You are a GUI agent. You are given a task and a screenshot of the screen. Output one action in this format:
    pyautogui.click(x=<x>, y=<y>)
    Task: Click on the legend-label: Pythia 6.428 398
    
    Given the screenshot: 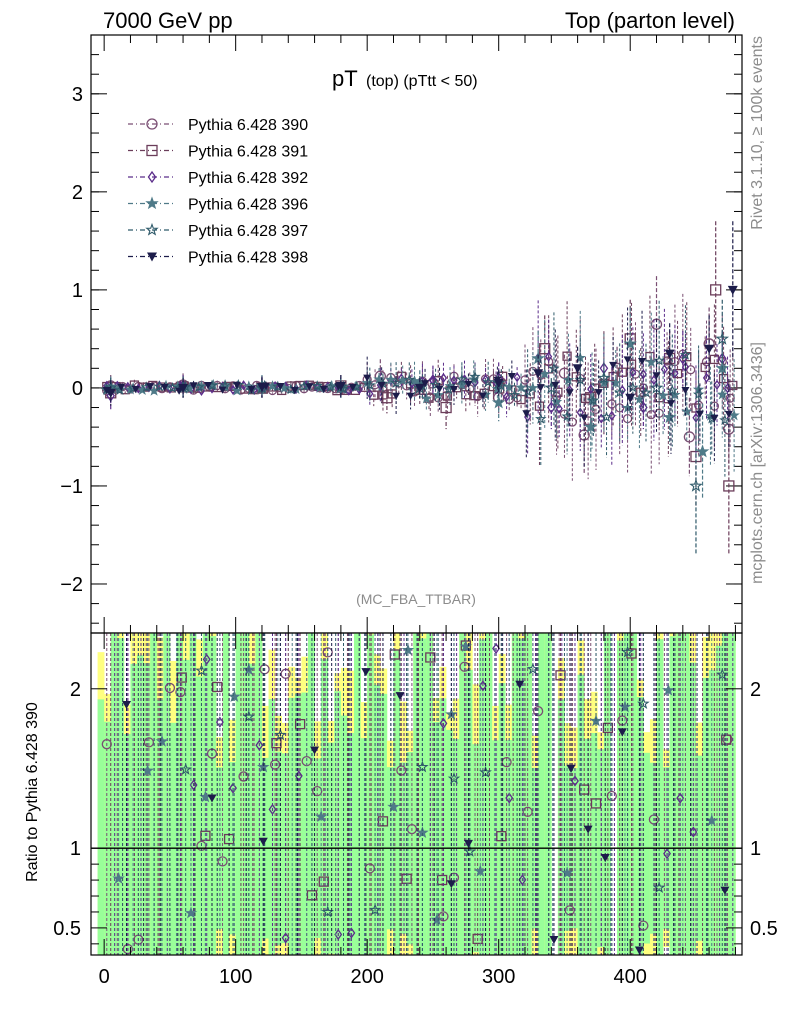 What is the action you would take?
    pyautogui.click(x=248, y=258)
    